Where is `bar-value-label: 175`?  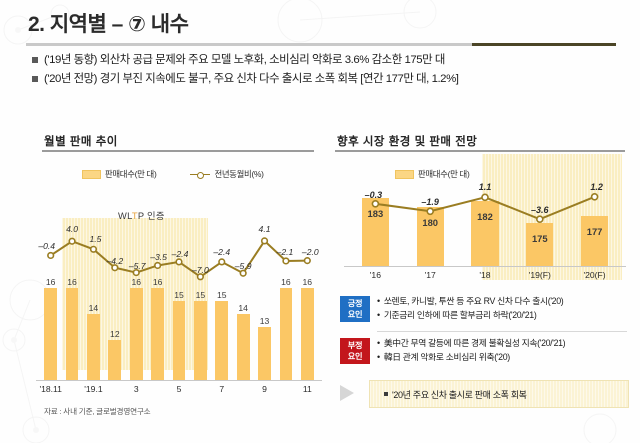 bar-value-label: 175 is located at coordinates (539, 238).